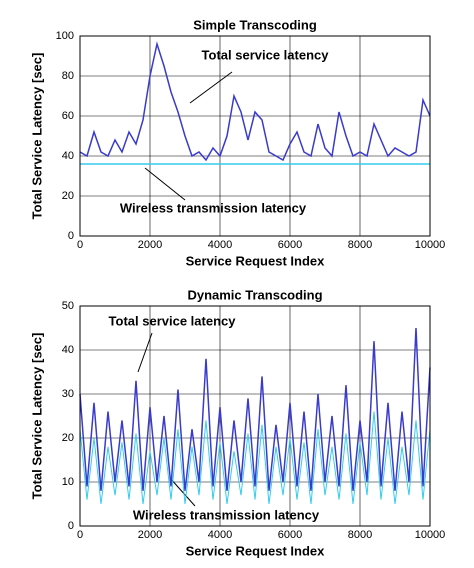 The width and height of the screenshot is (474, 568). Describe the element at coordinates (254, 294) in the screenshot. I see `chart-title: Dynamic Transcoding` at that location.